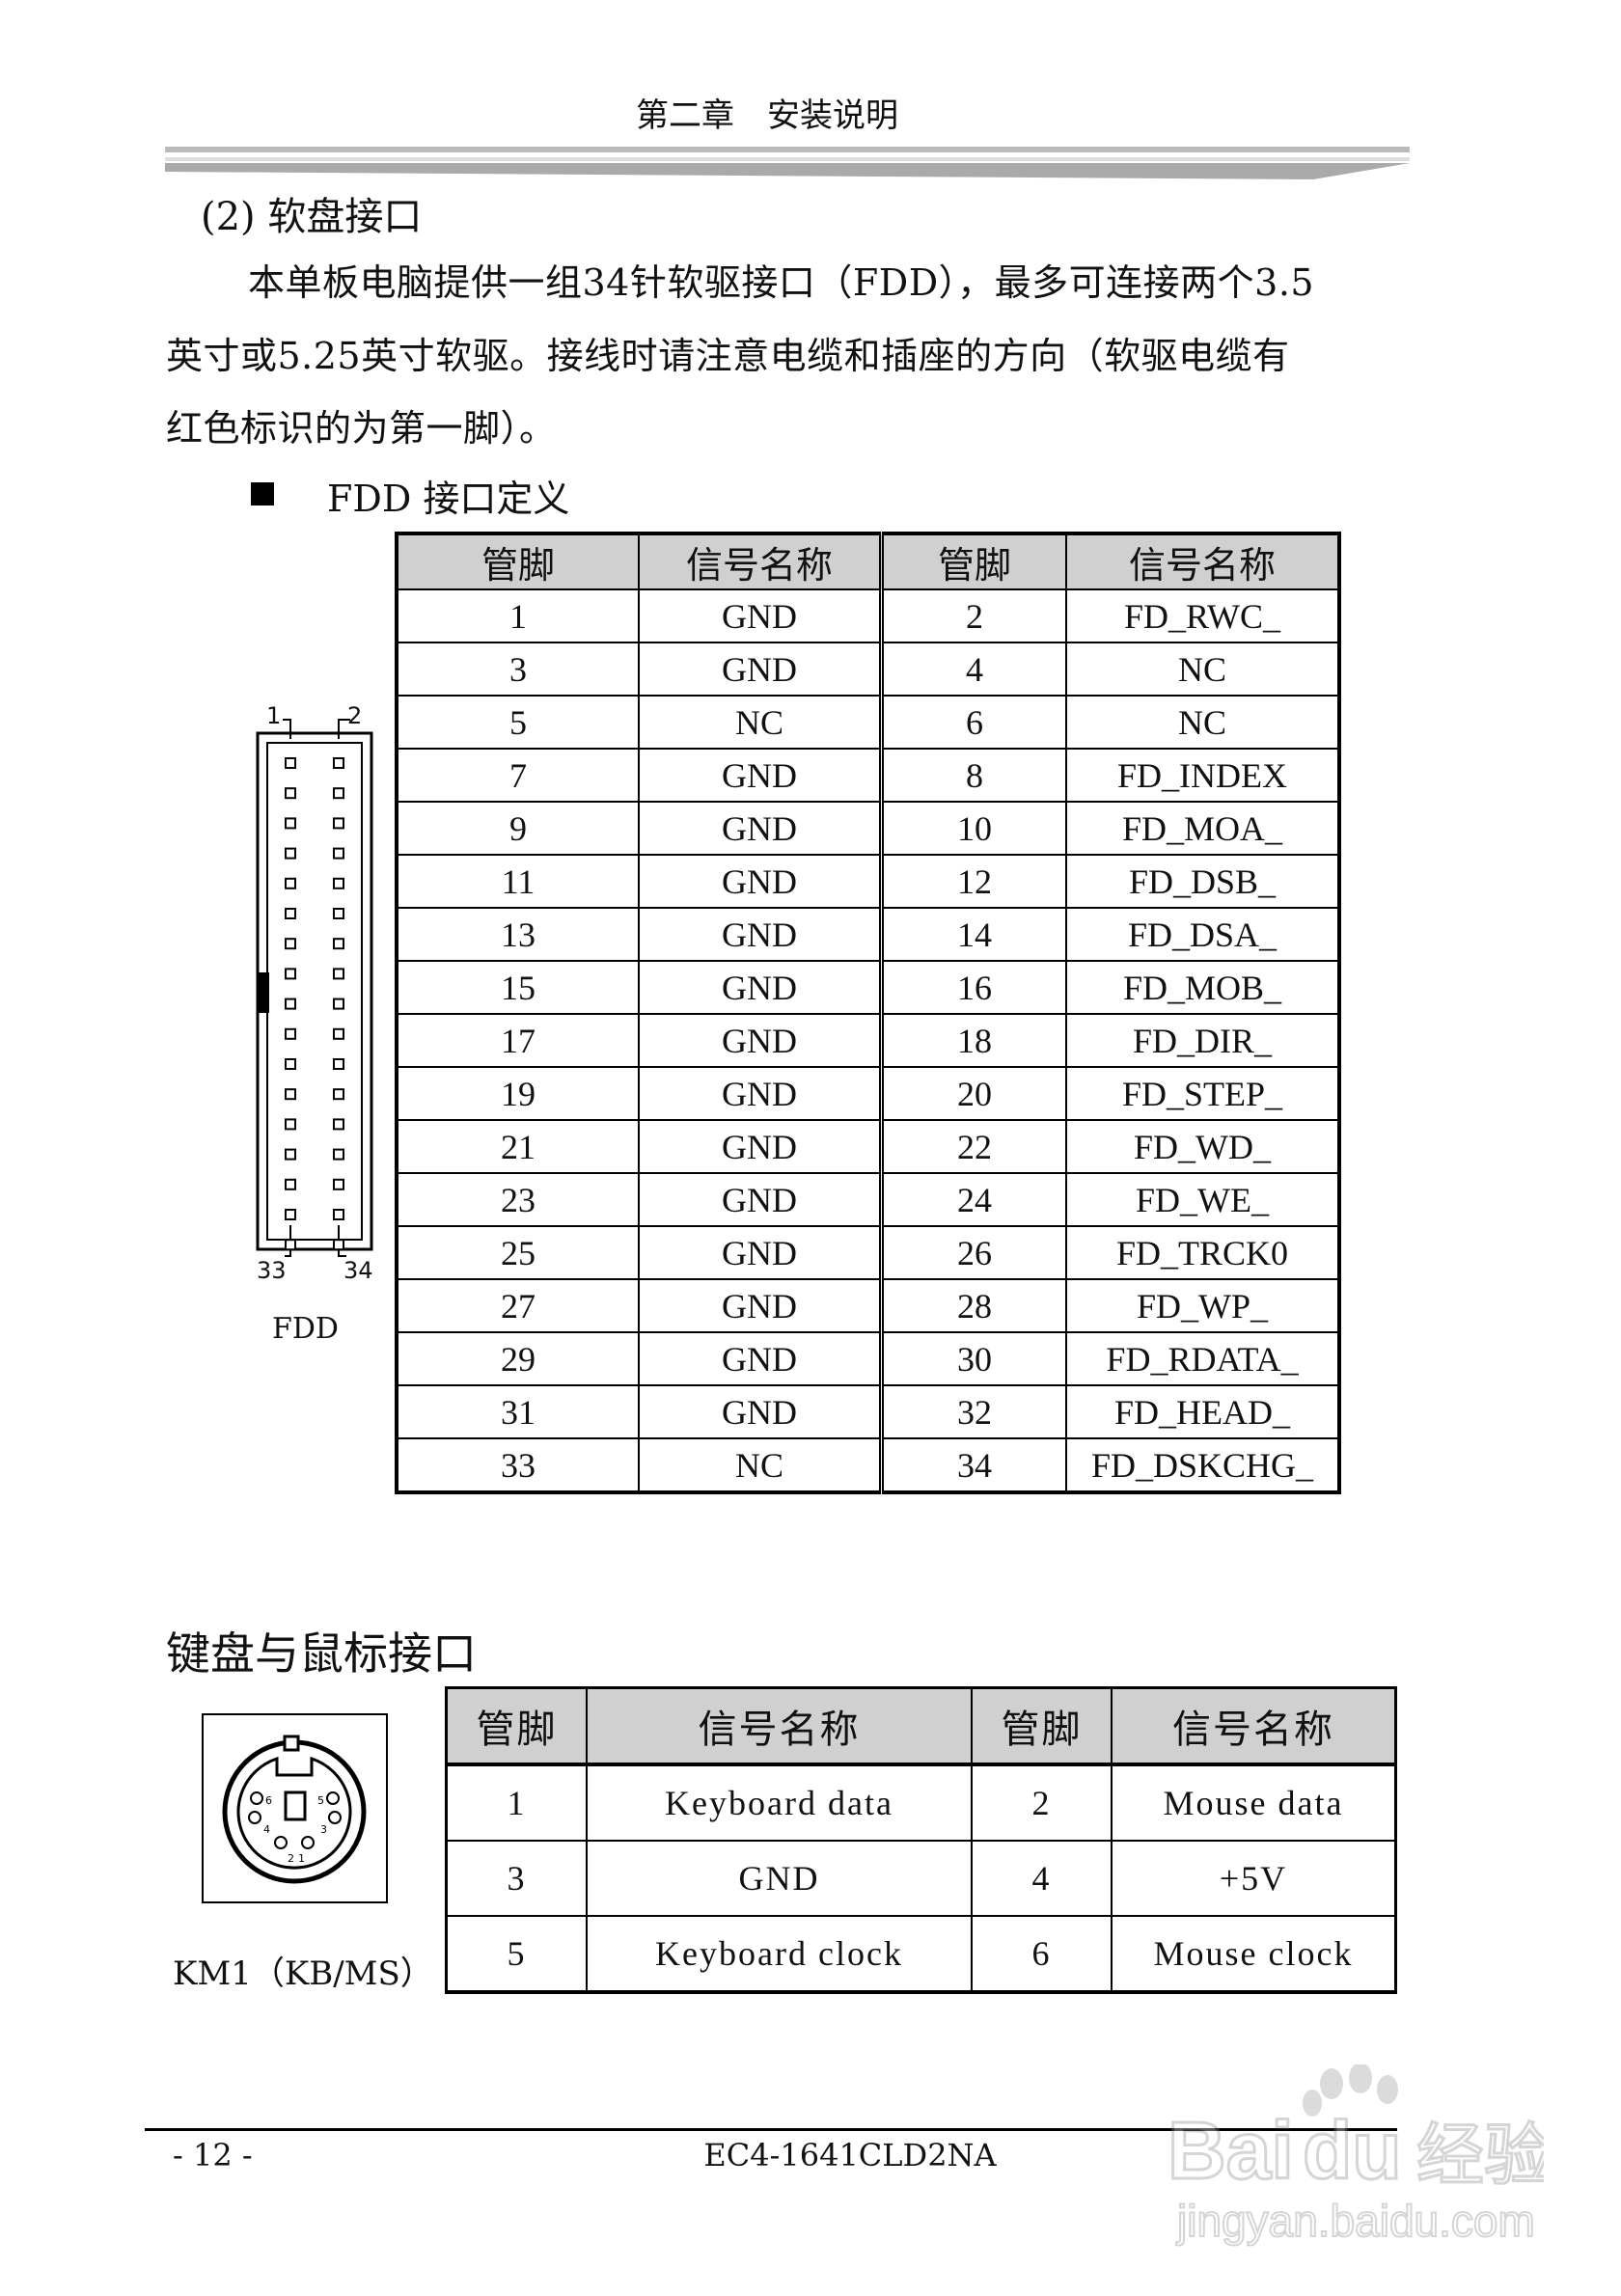 This screenshot has height=2296, width=1621. Describe the element at coordinates (1203, 1305) in the screenshot. I see `signal-cell: FD_WP_` at that location.